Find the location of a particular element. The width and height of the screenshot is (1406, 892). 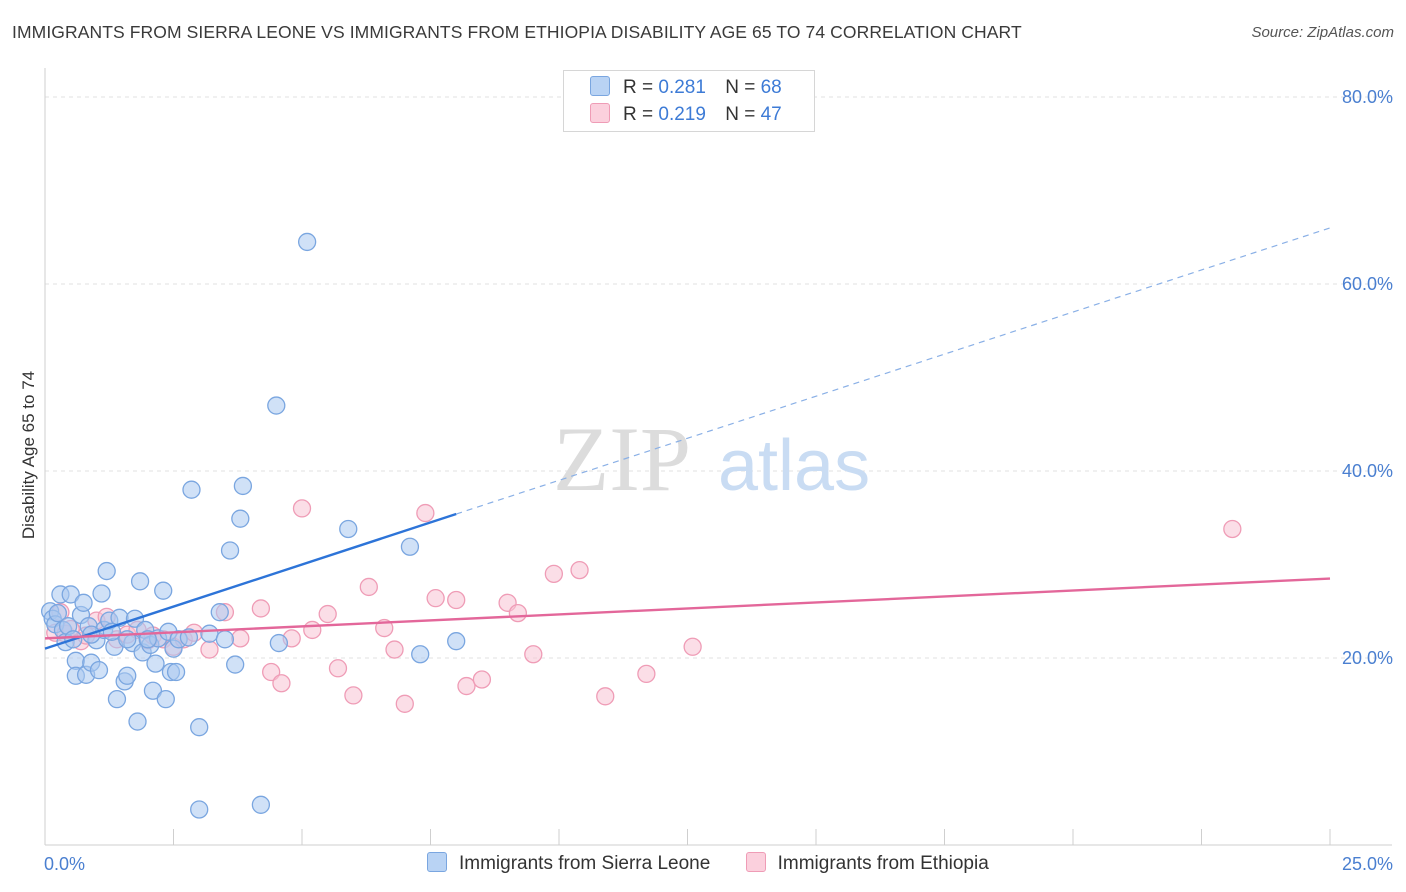

y-tick-label: 80.0% is located at coordinates (1367, 97).